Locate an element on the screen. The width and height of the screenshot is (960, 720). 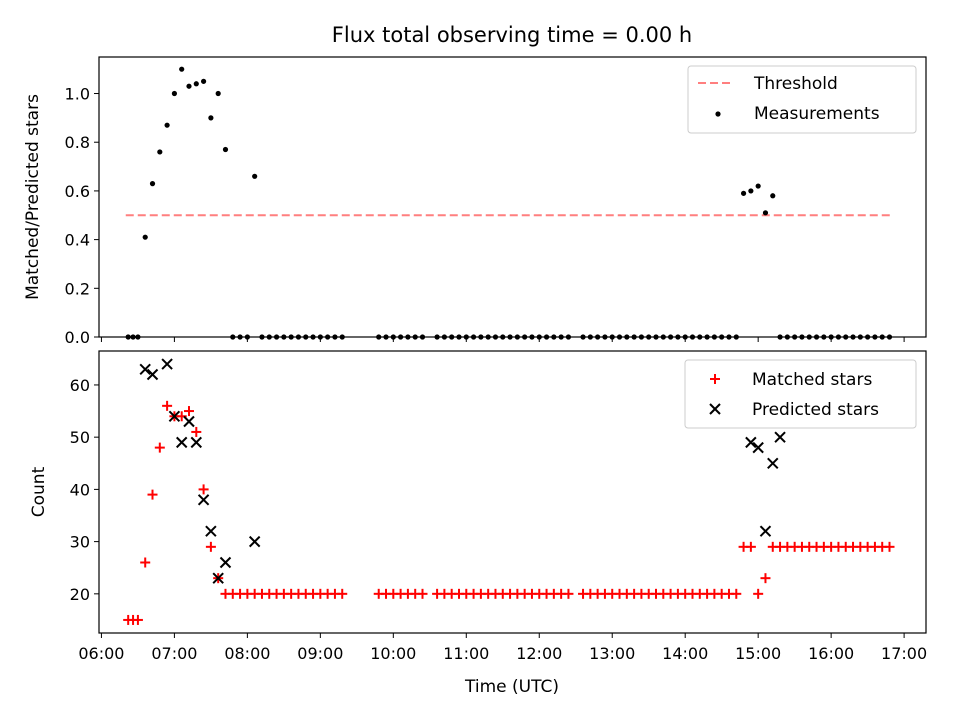
y-tick-label: 0.0 is located at coordinates (77, 337).